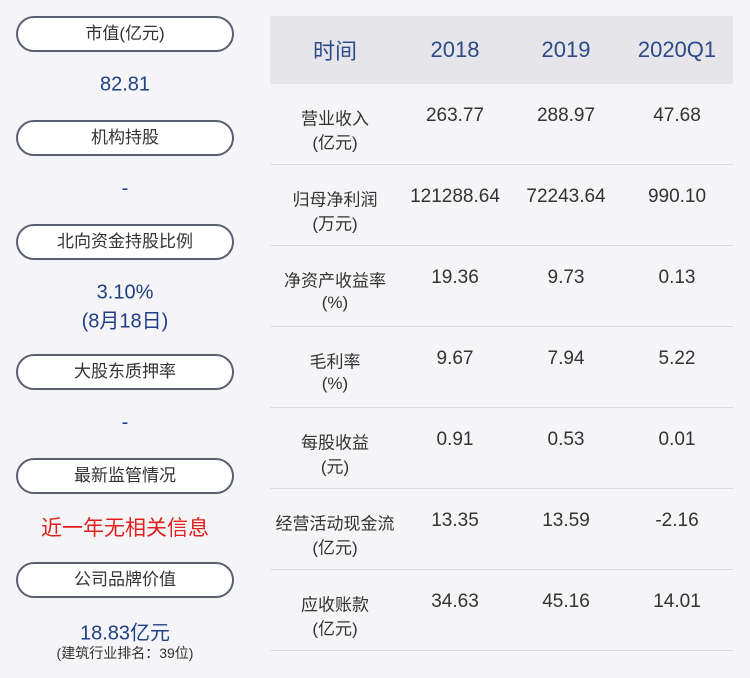 The image size is (750, 678). I want to click on data-cell: 0.01, so click(677, 439).